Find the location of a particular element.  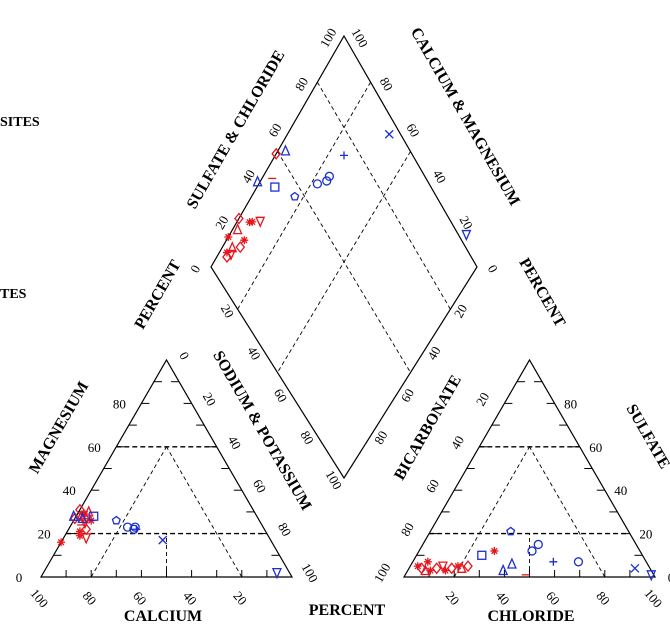

tick-label-diamond-camg-5: 0 is located at coordinates (493, 268).